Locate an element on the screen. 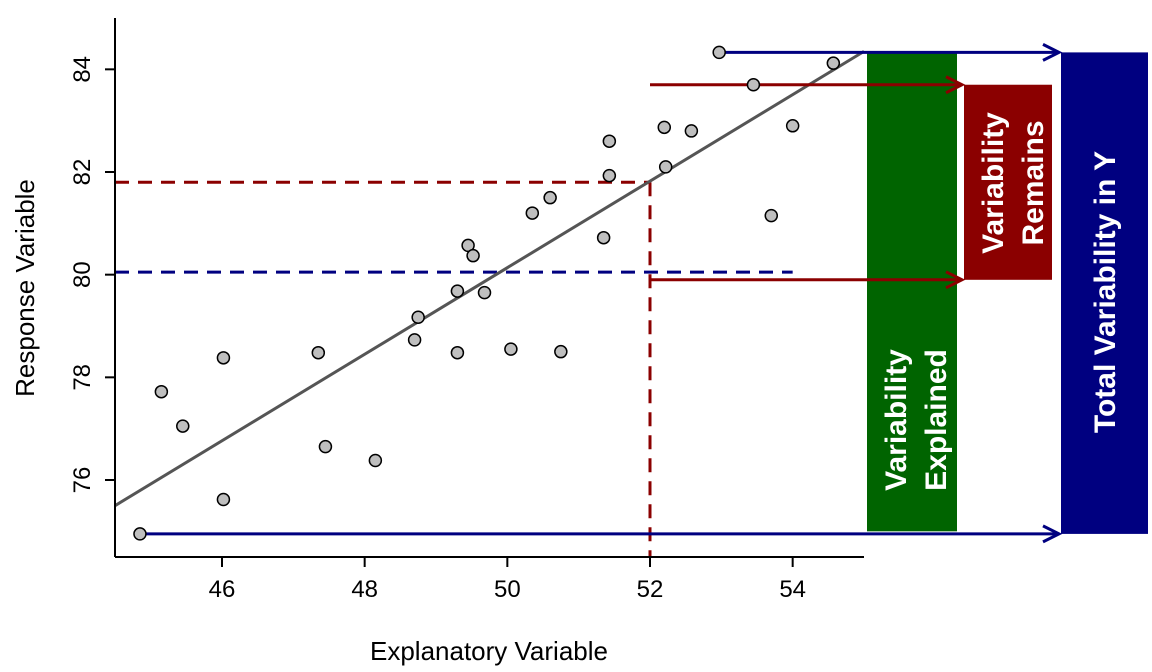  total-variability-label: Total Variability in Y is located at coordinates (1105, 292).